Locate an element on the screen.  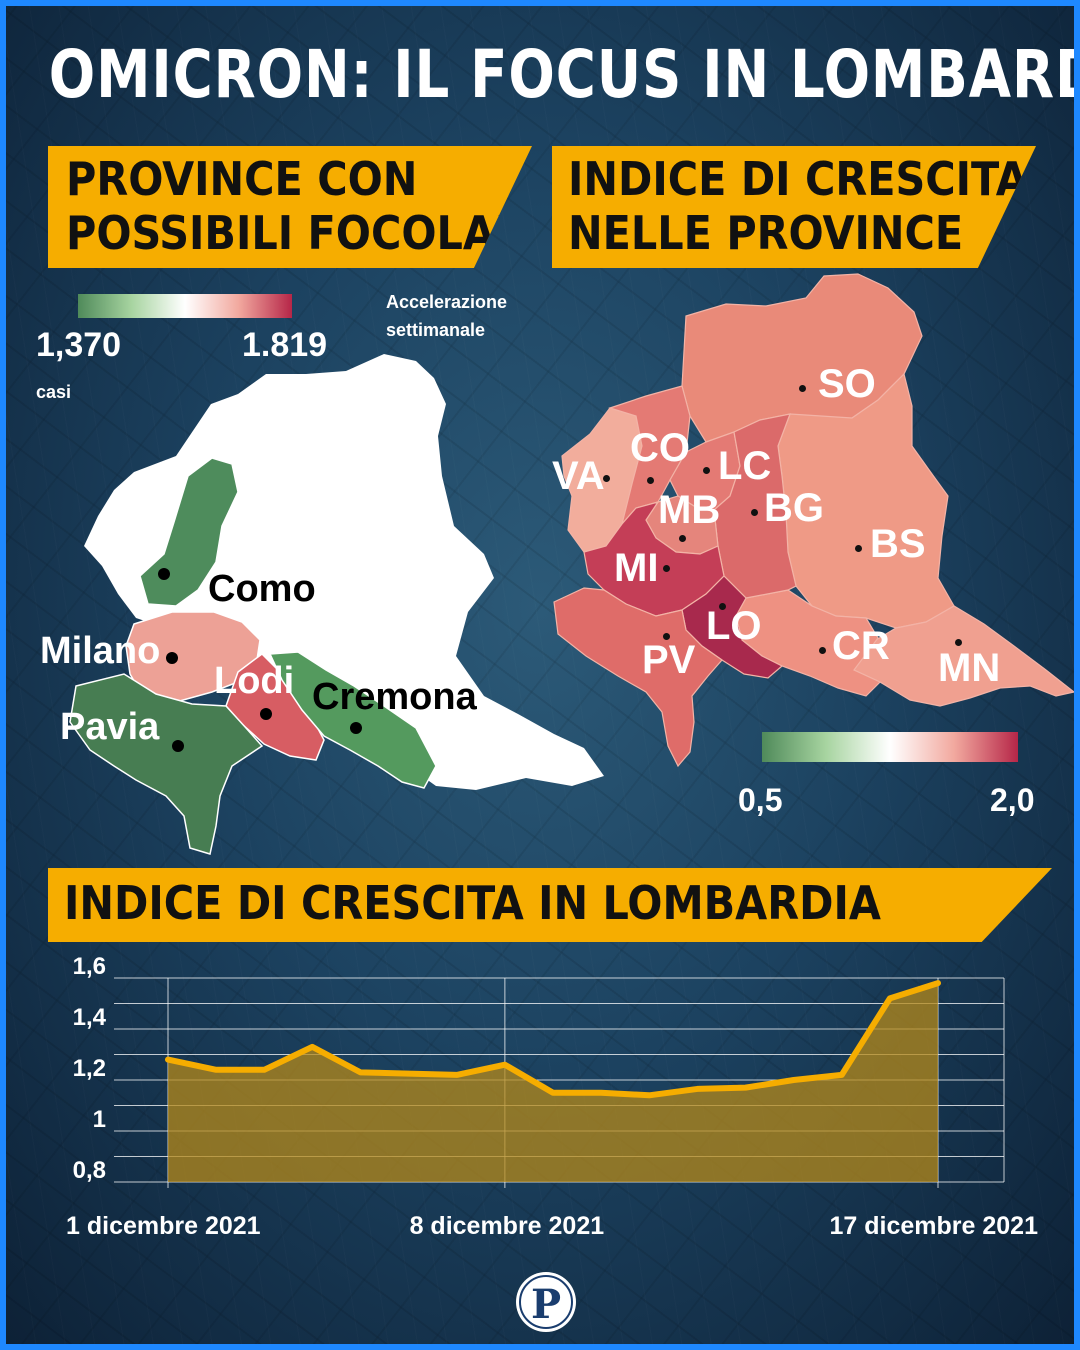
chart-area-group is located at coordinates (553, 1081).